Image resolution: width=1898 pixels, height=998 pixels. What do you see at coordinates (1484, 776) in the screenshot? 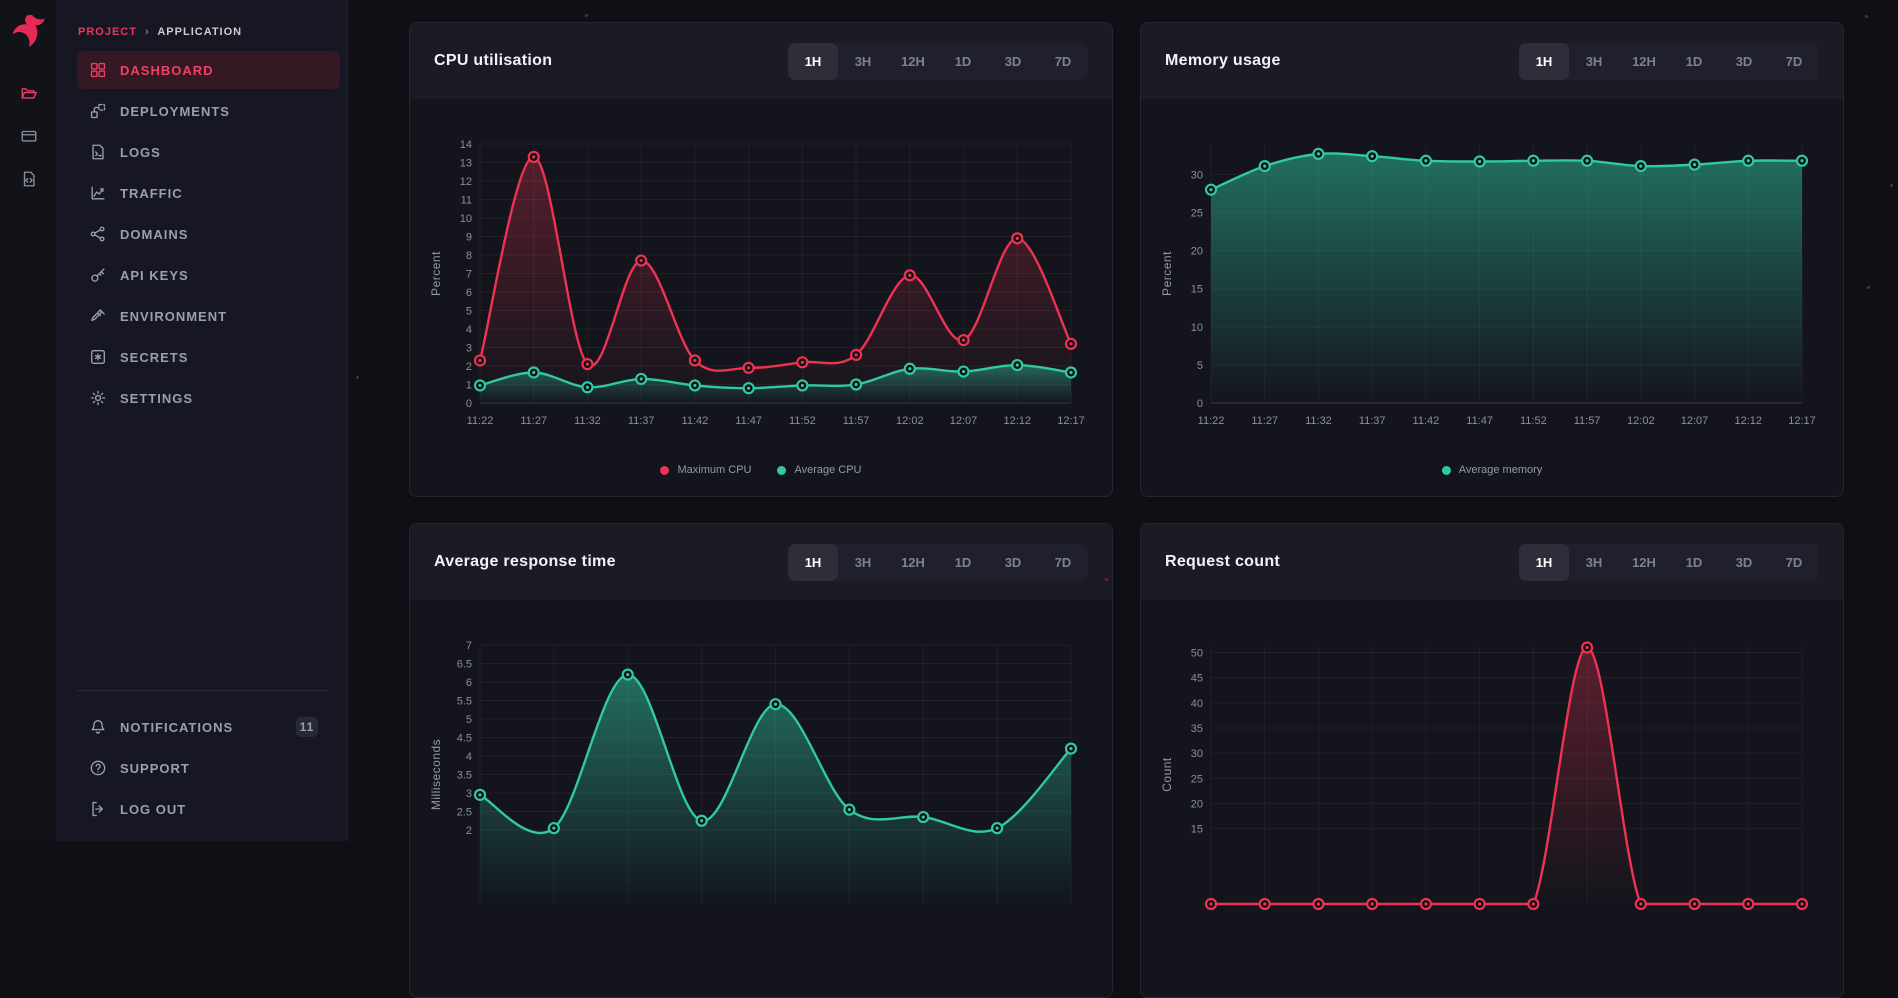
I see `requests-chart: 15 20 25 30 35 40 45 50 Count` at bounding box center [1484, 776].